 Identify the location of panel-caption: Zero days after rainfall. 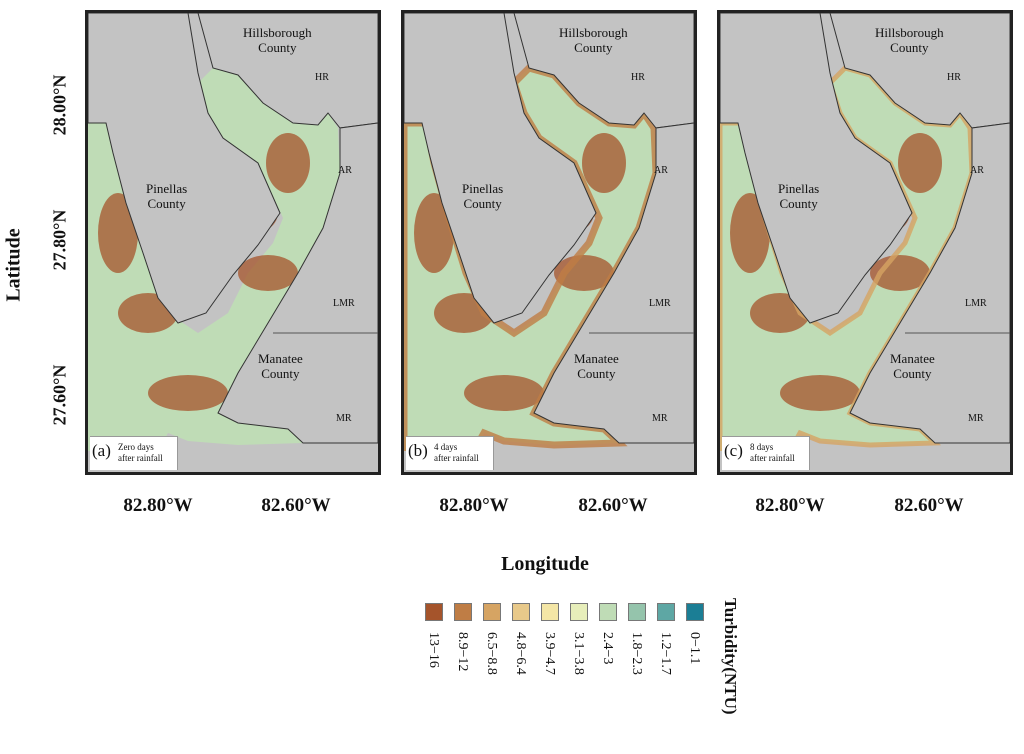
(140, 452).